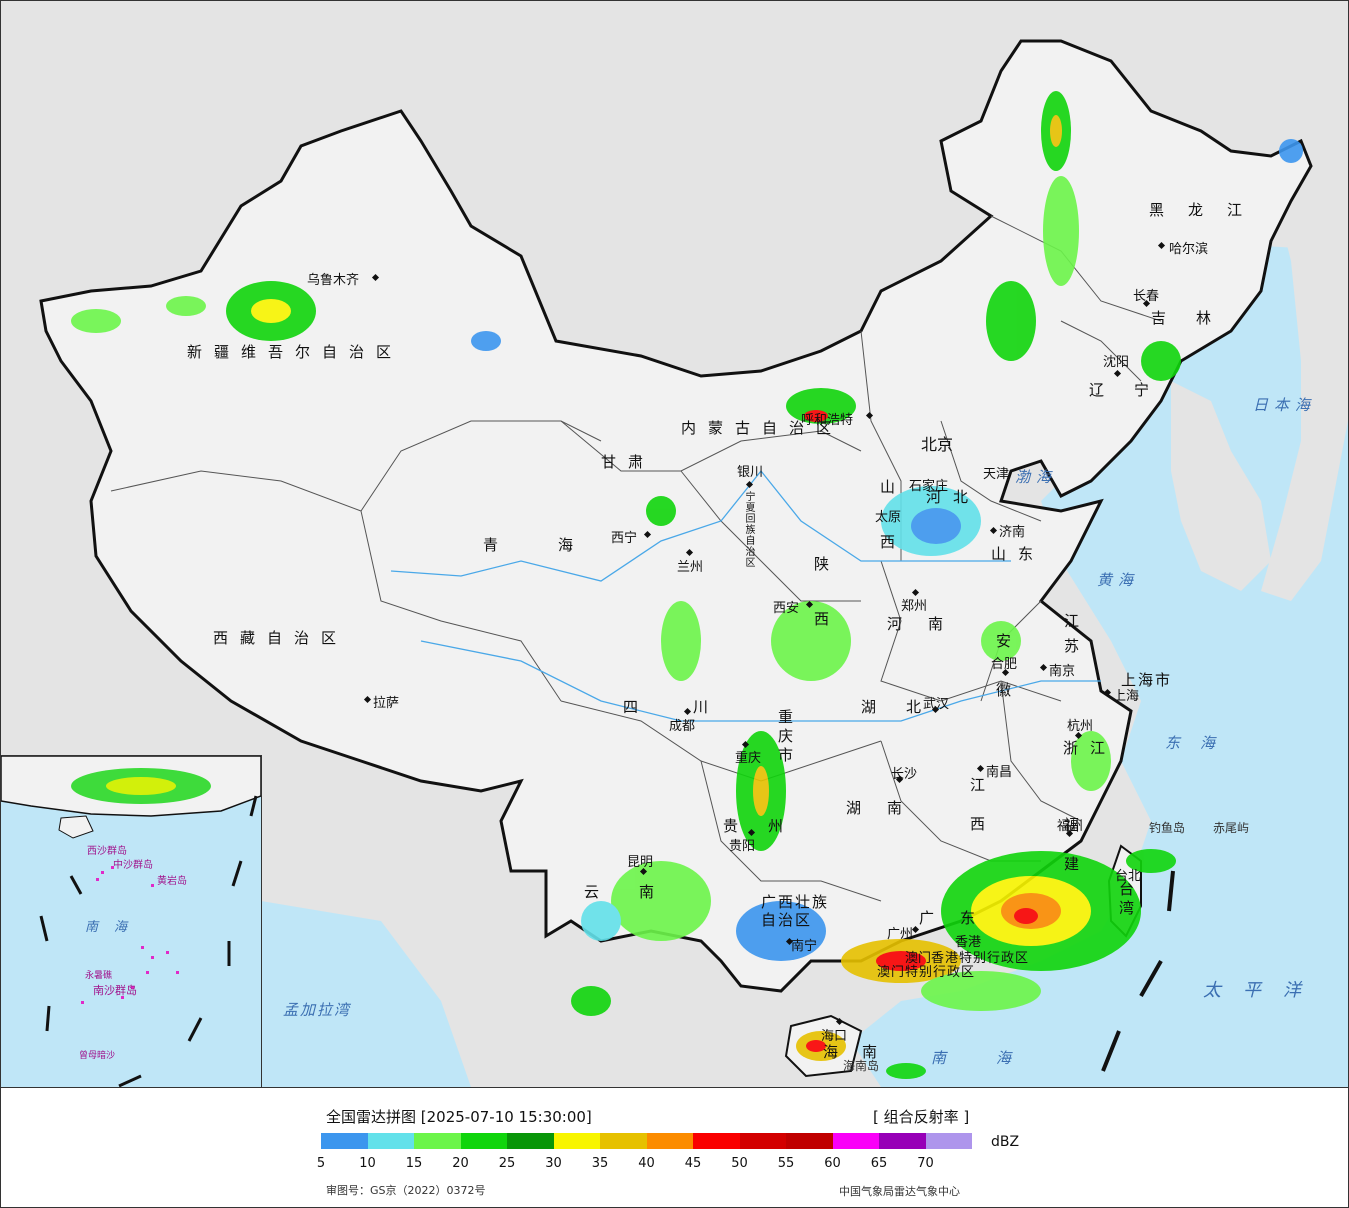 Image resolution: width=1349 pixels, height=1208 pixels. What do you see at coordinates (834, 1036) in the screenshot?
I see `city-label-haikou: 海口` at bounding box center [834, 1036].